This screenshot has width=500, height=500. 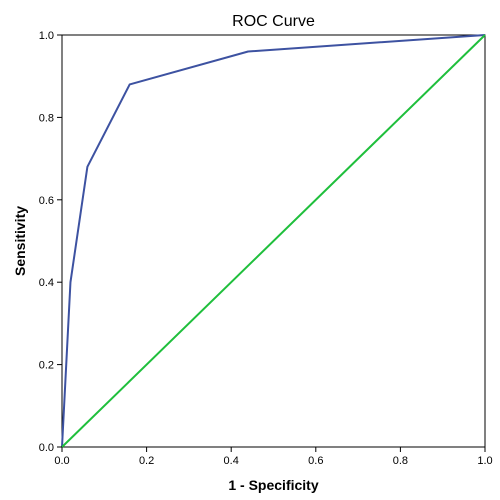 What do you see at coordinates (46, 283) in the screenshot?
I see `y-tick-label: 0.4` at bounding box center [46, 283].